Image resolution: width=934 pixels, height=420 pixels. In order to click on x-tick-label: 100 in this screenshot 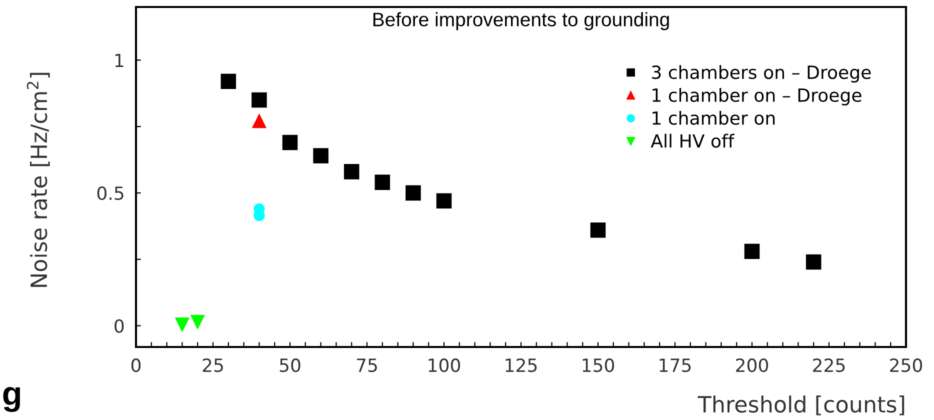, I will do `click(444, 365)`.